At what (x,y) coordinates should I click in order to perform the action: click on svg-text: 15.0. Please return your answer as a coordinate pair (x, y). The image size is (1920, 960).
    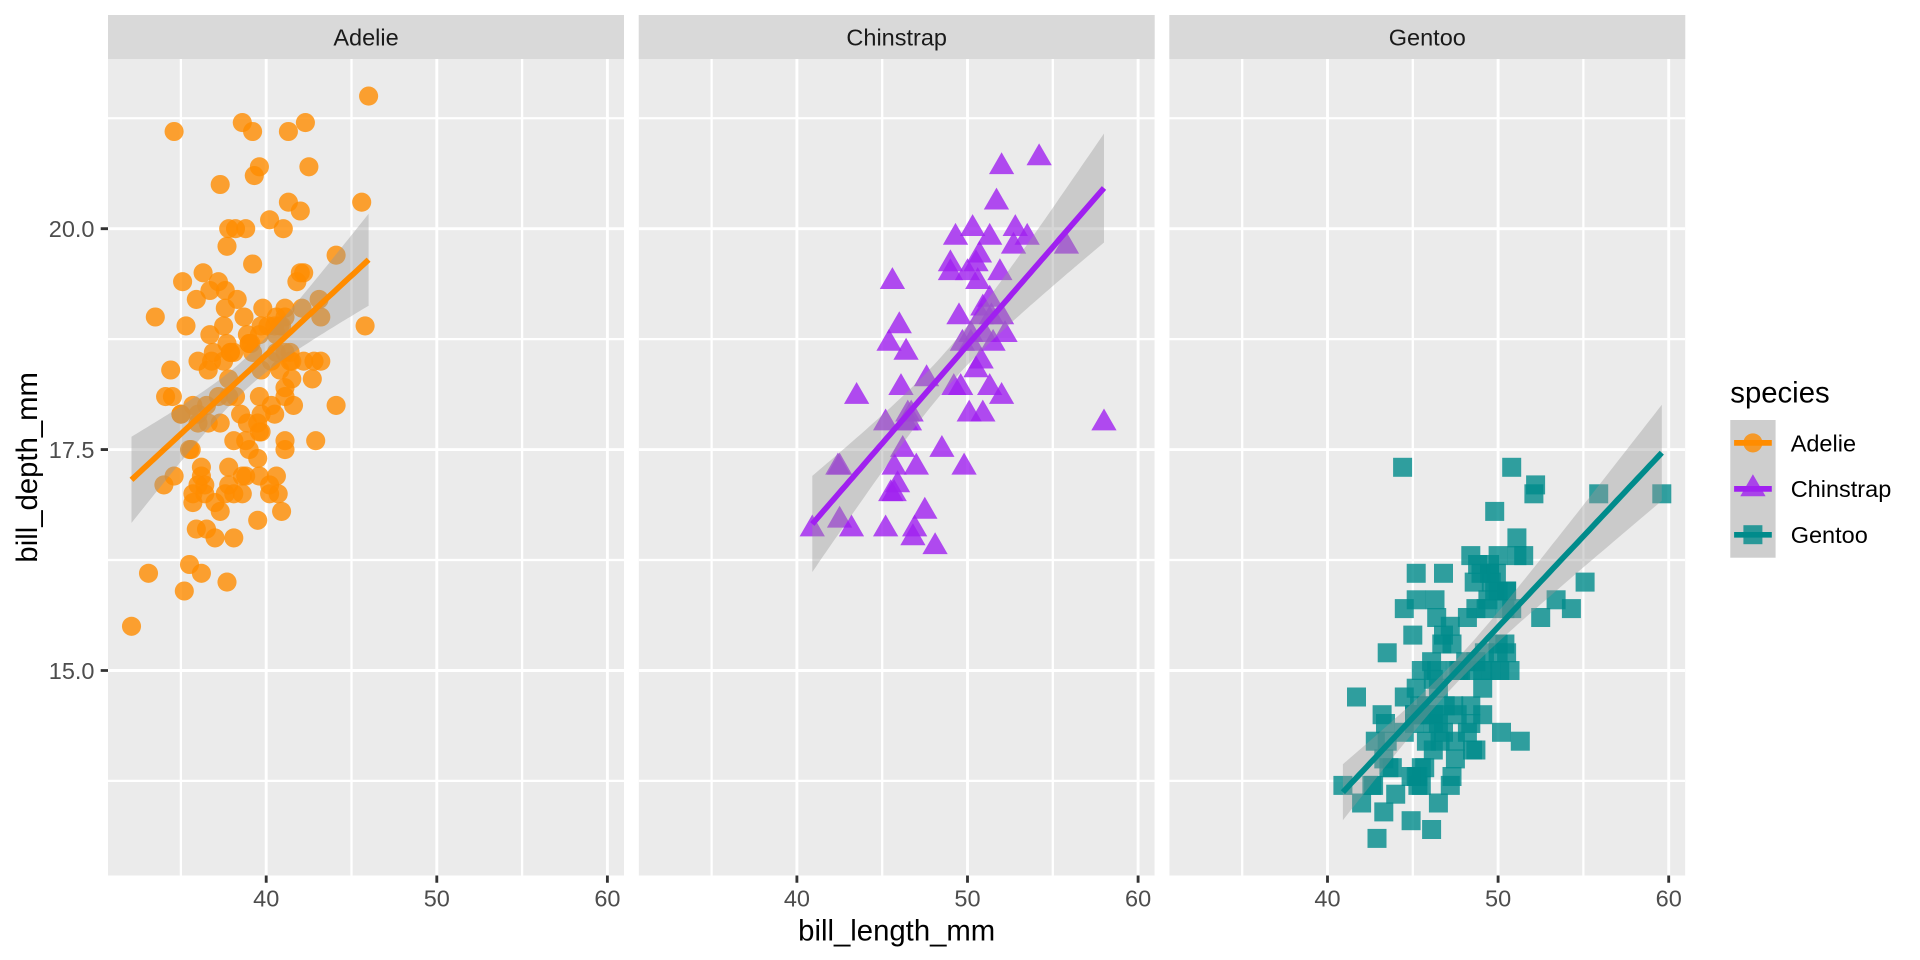
    Looking at the image, I should click on (72, 671).